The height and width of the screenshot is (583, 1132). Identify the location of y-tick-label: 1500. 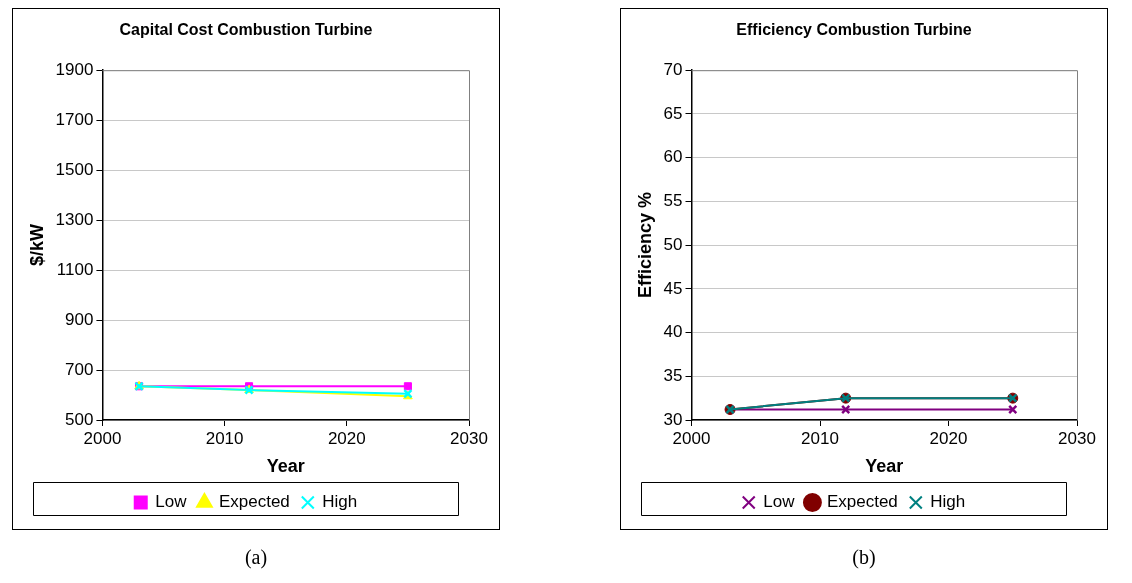
(74, 169).